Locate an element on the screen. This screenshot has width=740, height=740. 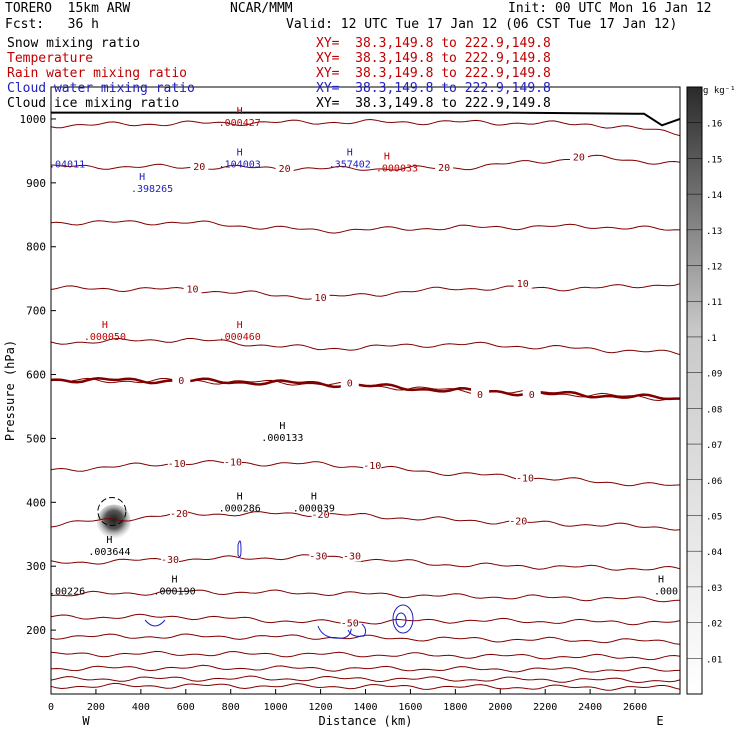
colorbar-tick-label: .03 is located at coordinates (714, 589).